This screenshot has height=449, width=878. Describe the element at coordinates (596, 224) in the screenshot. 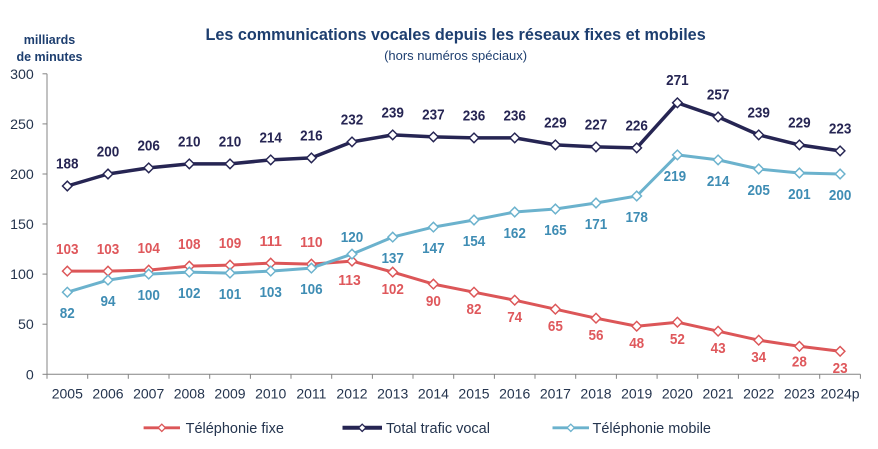

I see `svg-text: 171` at that location.